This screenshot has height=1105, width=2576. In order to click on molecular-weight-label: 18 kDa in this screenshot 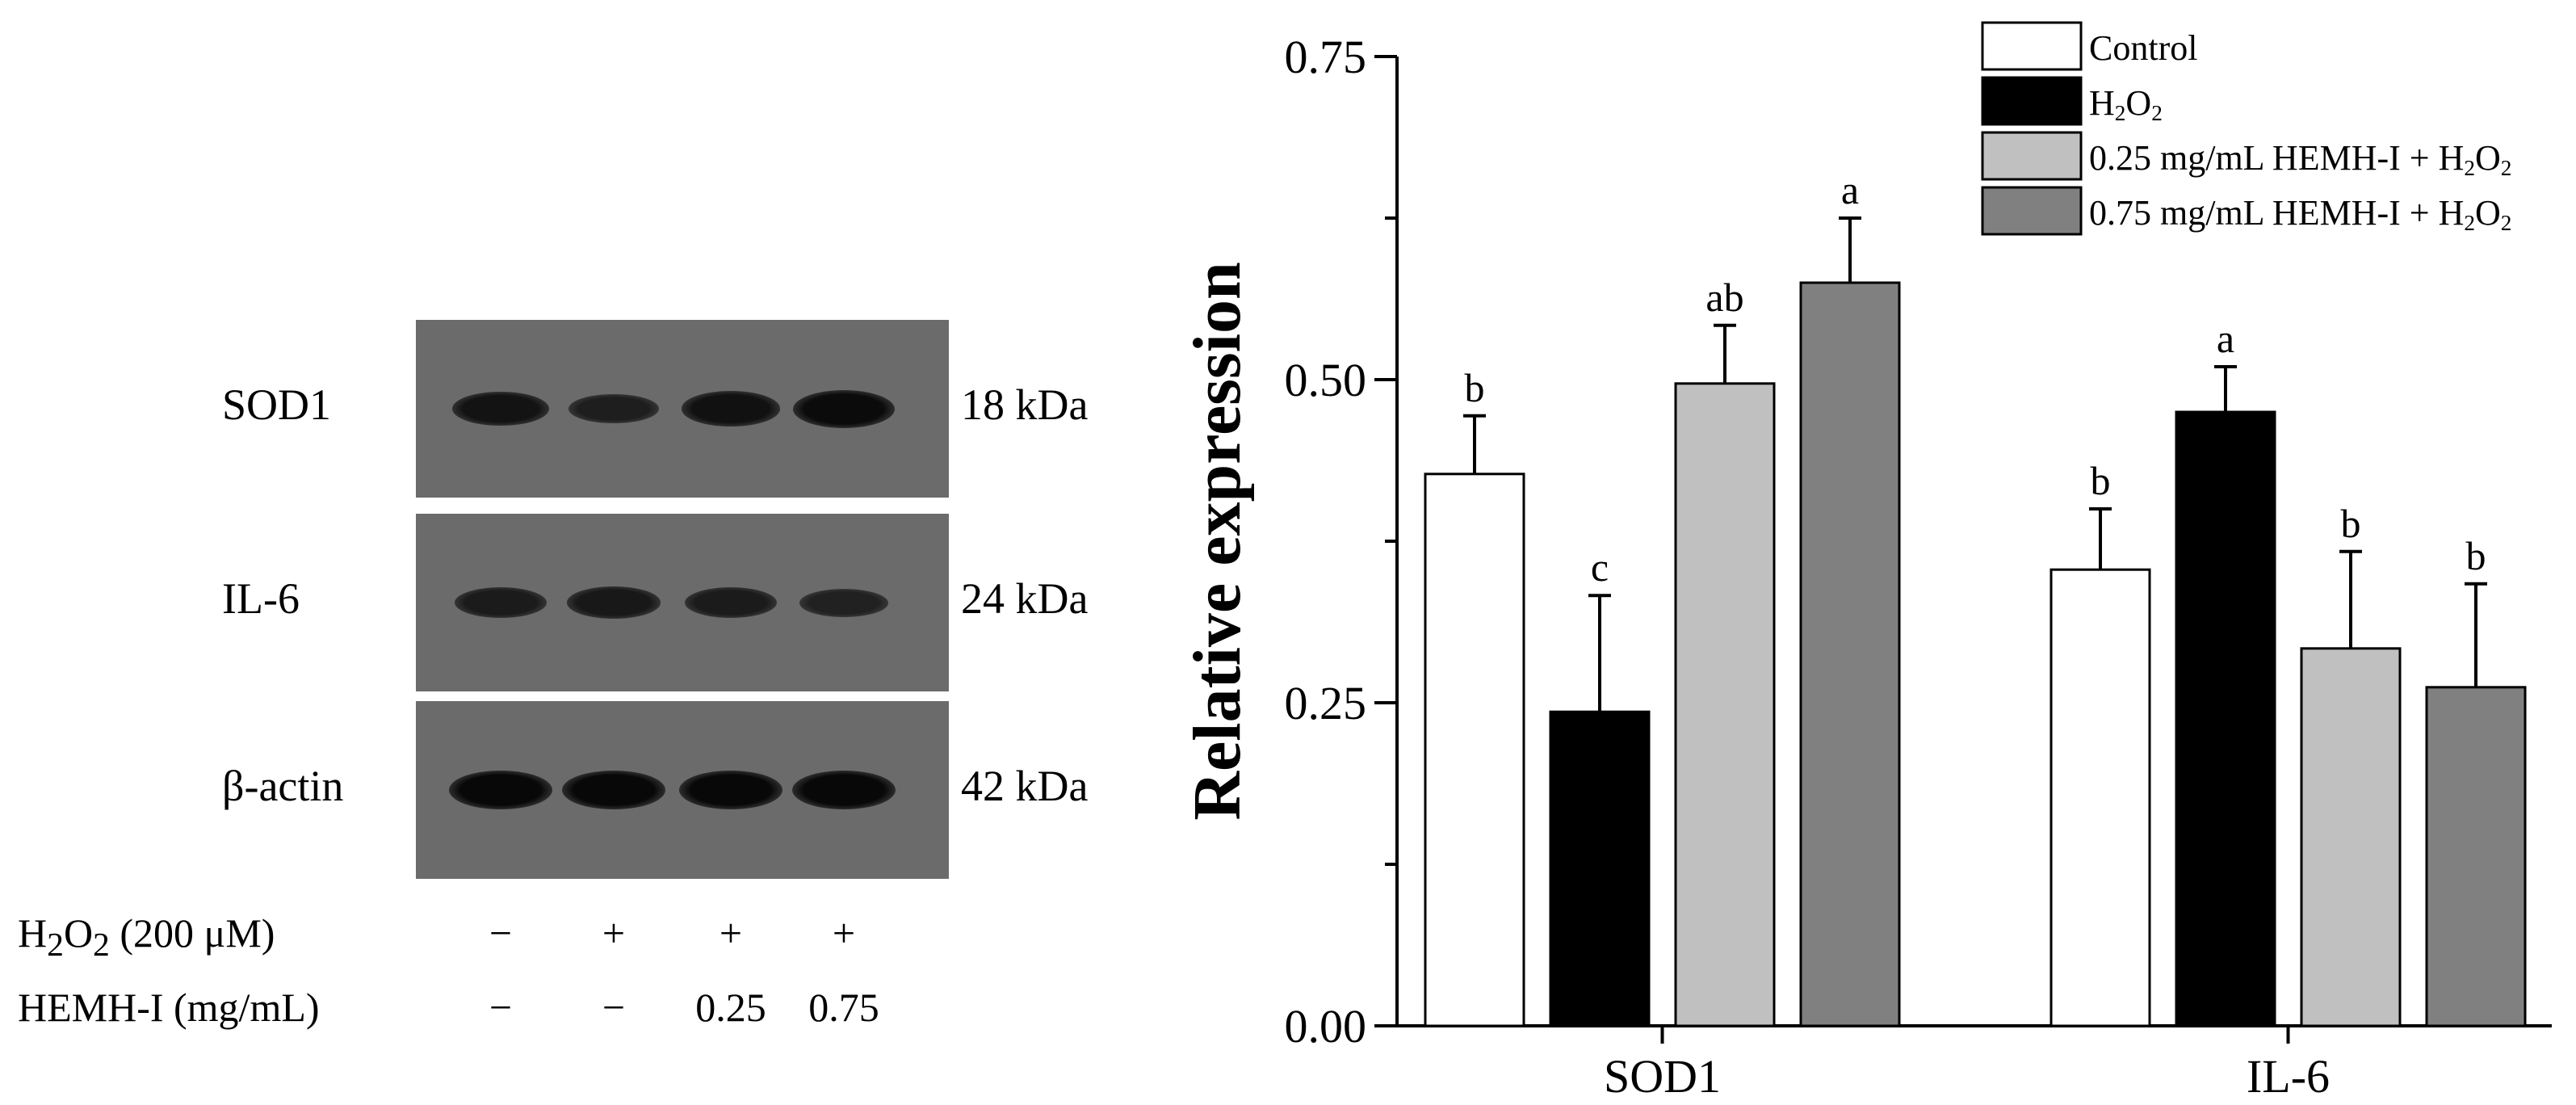, I will do `click(1025, 404)`.